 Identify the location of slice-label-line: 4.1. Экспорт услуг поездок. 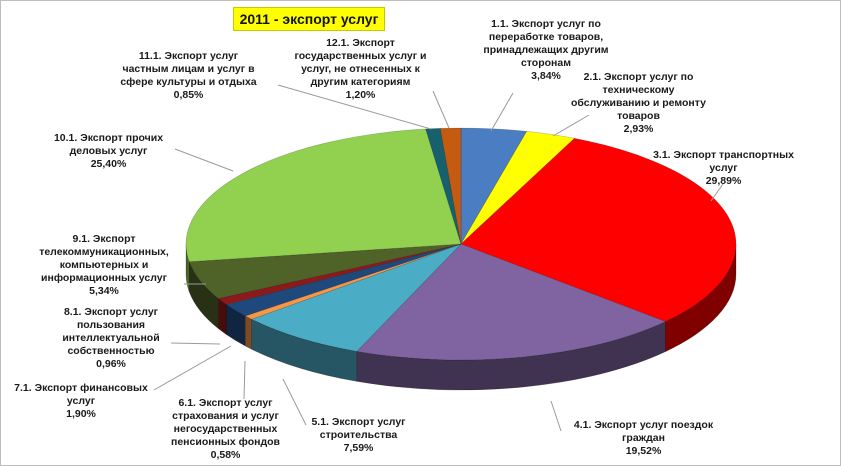
(643, 425).